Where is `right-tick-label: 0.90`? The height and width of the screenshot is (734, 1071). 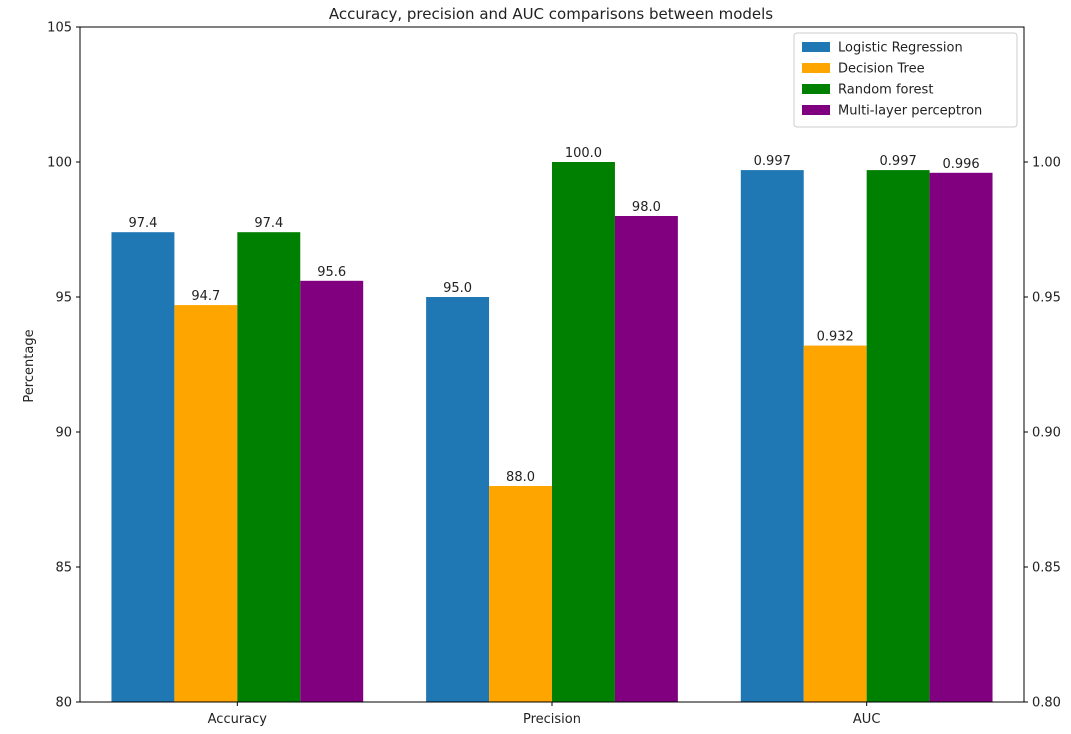 right-tick-label: 0.90 is located at coordinates (1046, 433).